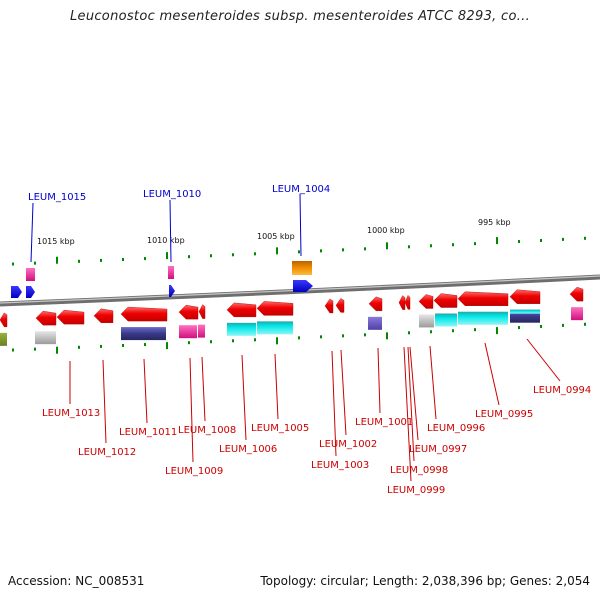 The image size is (600, 600). I want to click on gene-label-leum-1012: LEUM_1012, so click(107, 452).